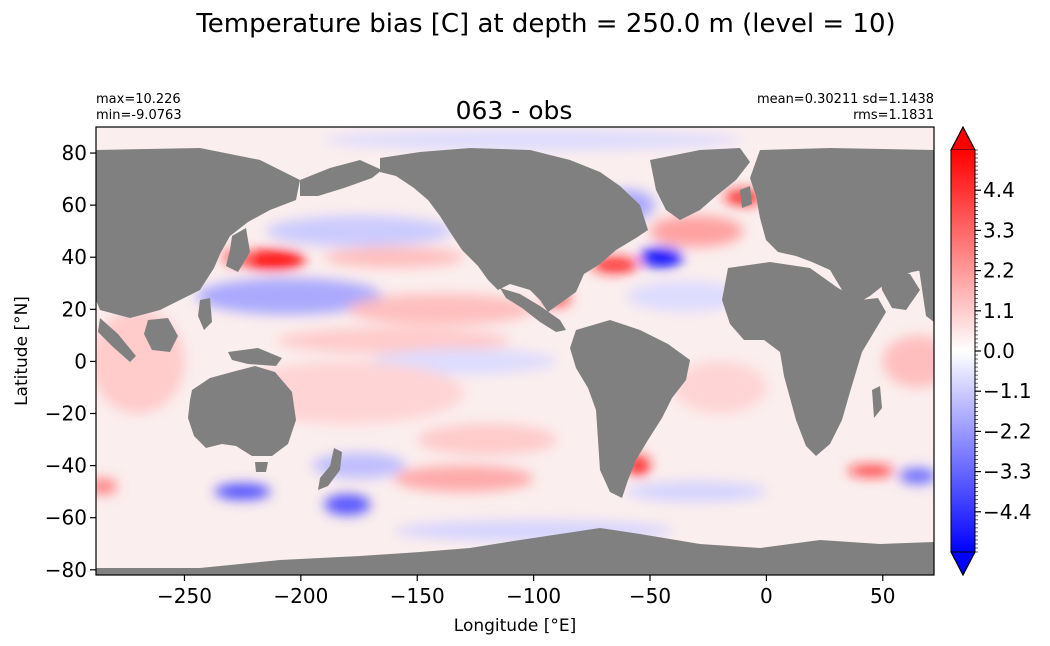  I want to click on y-tick-label: −80, so click(66, 570).